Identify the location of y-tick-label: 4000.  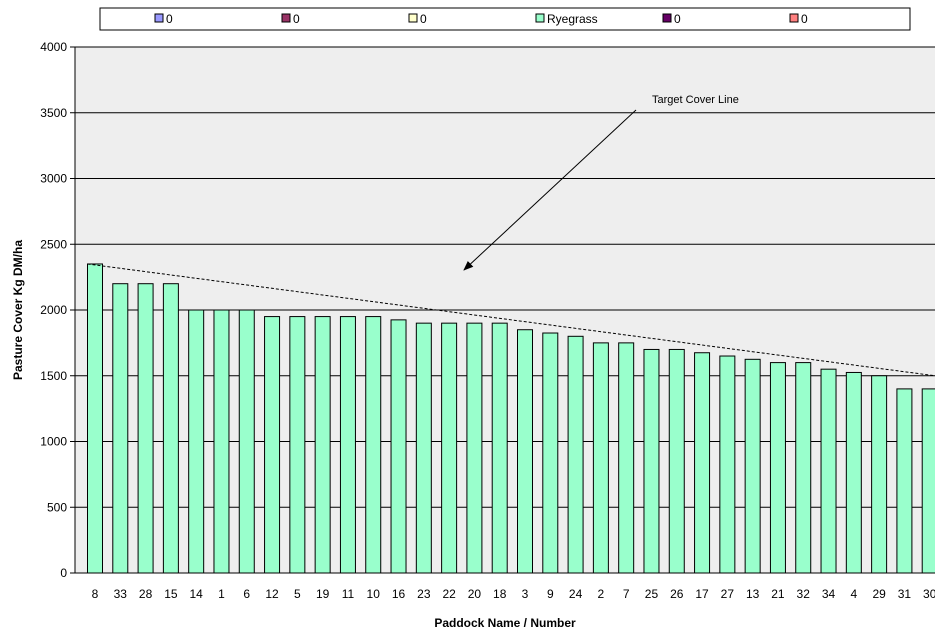
(53, 47).